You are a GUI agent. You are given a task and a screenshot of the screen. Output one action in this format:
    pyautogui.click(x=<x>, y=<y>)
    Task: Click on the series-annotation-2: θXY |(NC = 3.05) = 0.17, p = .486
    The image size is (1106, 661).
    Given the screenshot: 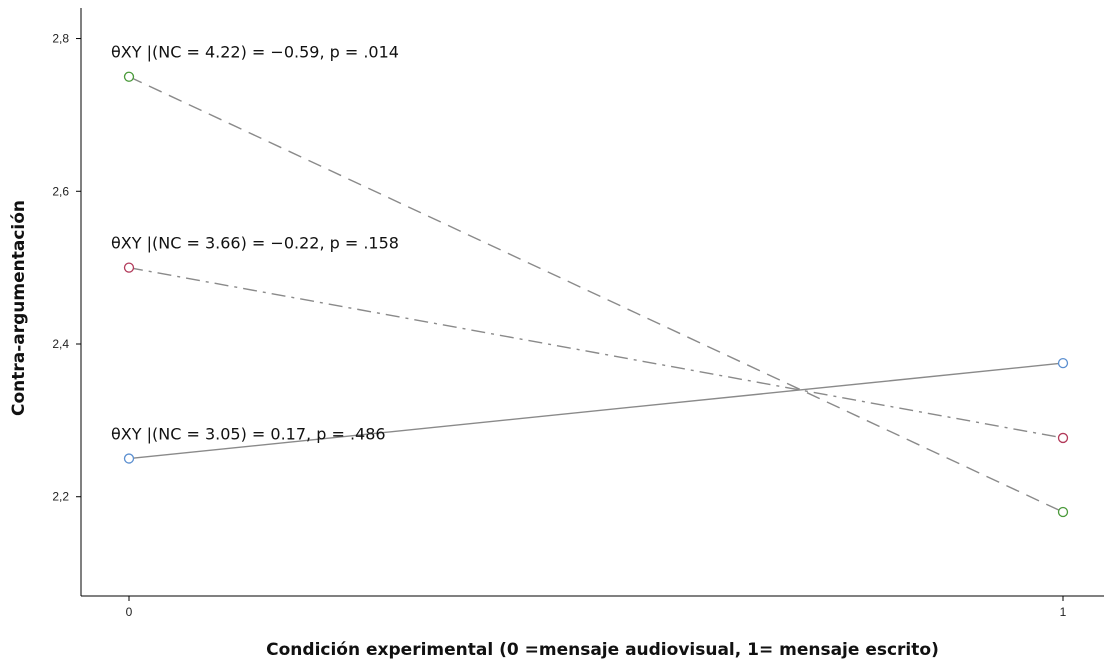 What is the action you would take?
    pyautogui.click(x=248, y=434)
    